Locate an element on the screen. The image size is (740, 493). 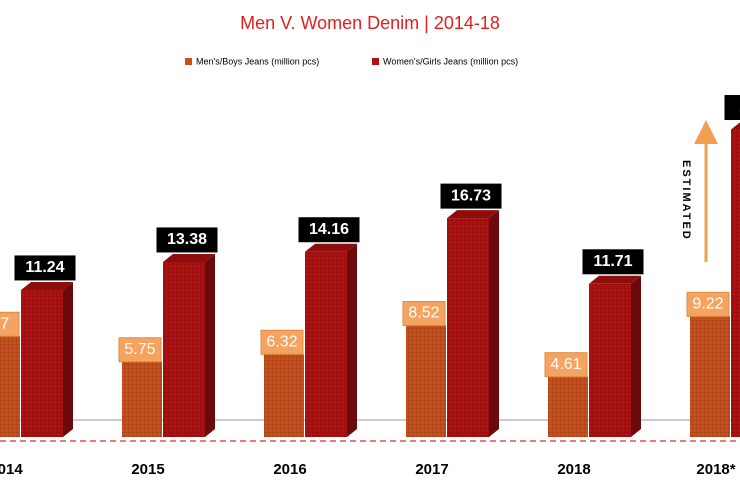
value-label: 9.22 is located at coordinates (707, 304).